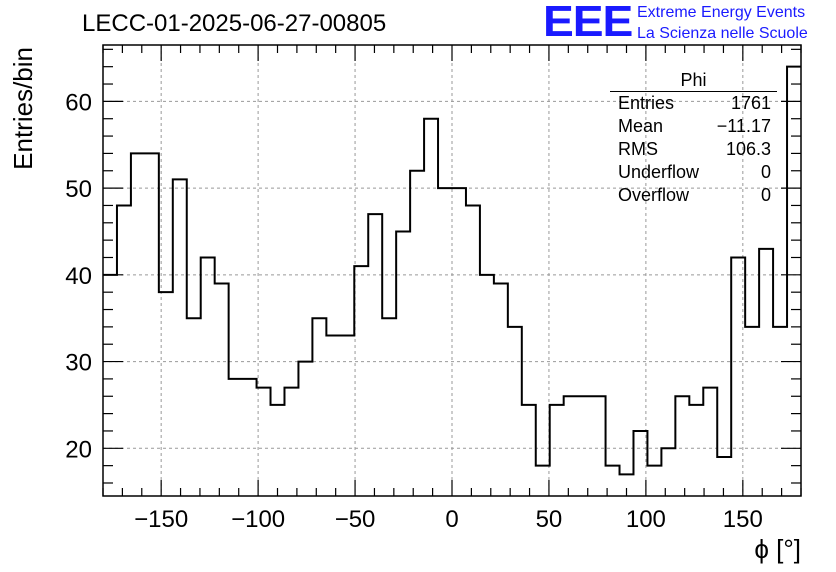  What do you see at coordinates (258, 519) in the screenshot?
I see `x-tick-label: −100` at bounding box center [258, 519].